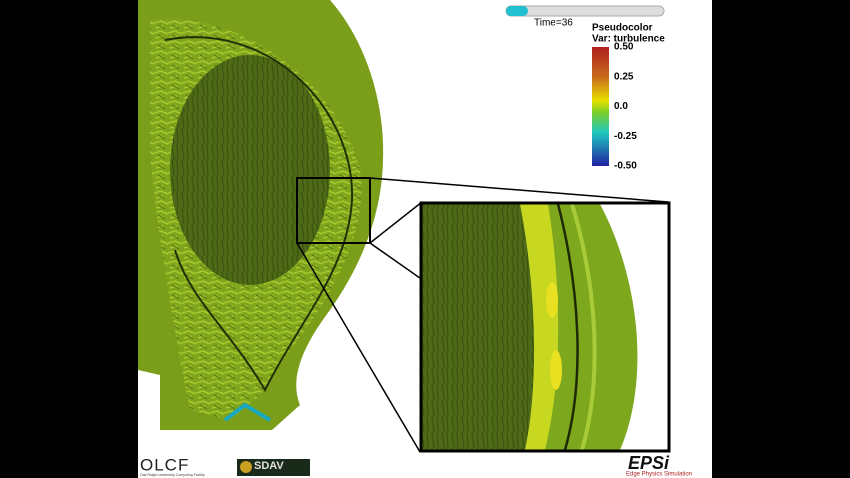 Image resolution: width=850 pixels, height=478 pixels. What do you see at coordinates (269, 466) in the screenshot?
I see `sdav-logo: SDAV` at bounding box center [269, 466].